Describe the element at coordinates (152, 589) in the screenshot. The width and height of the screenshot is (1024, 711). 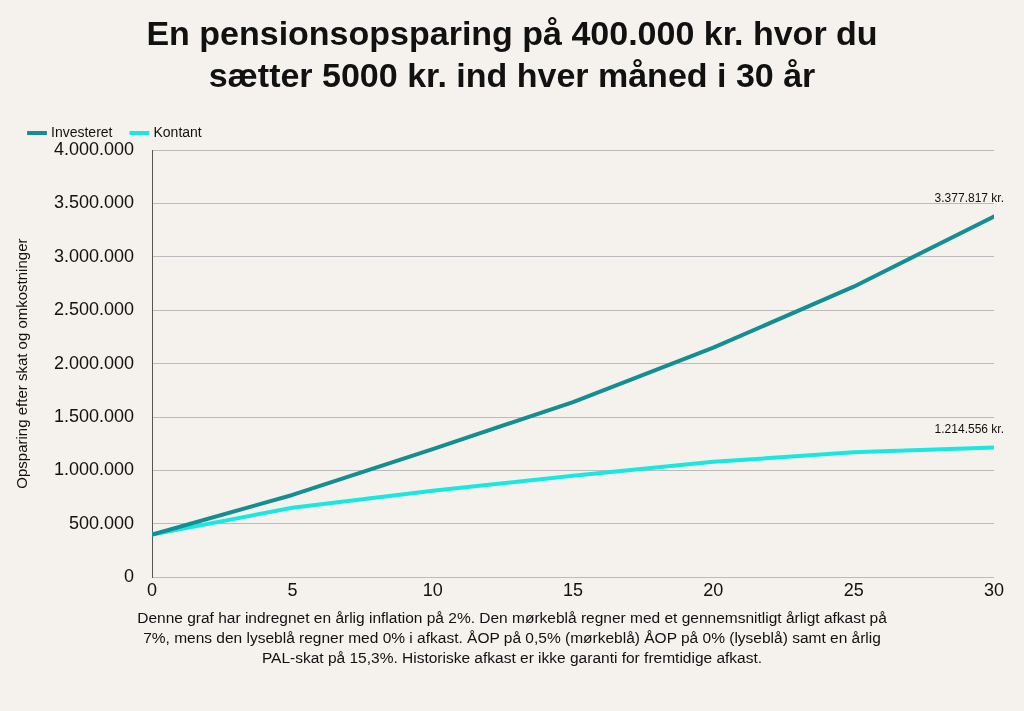
I see `x-tick-label: 0` at that location.